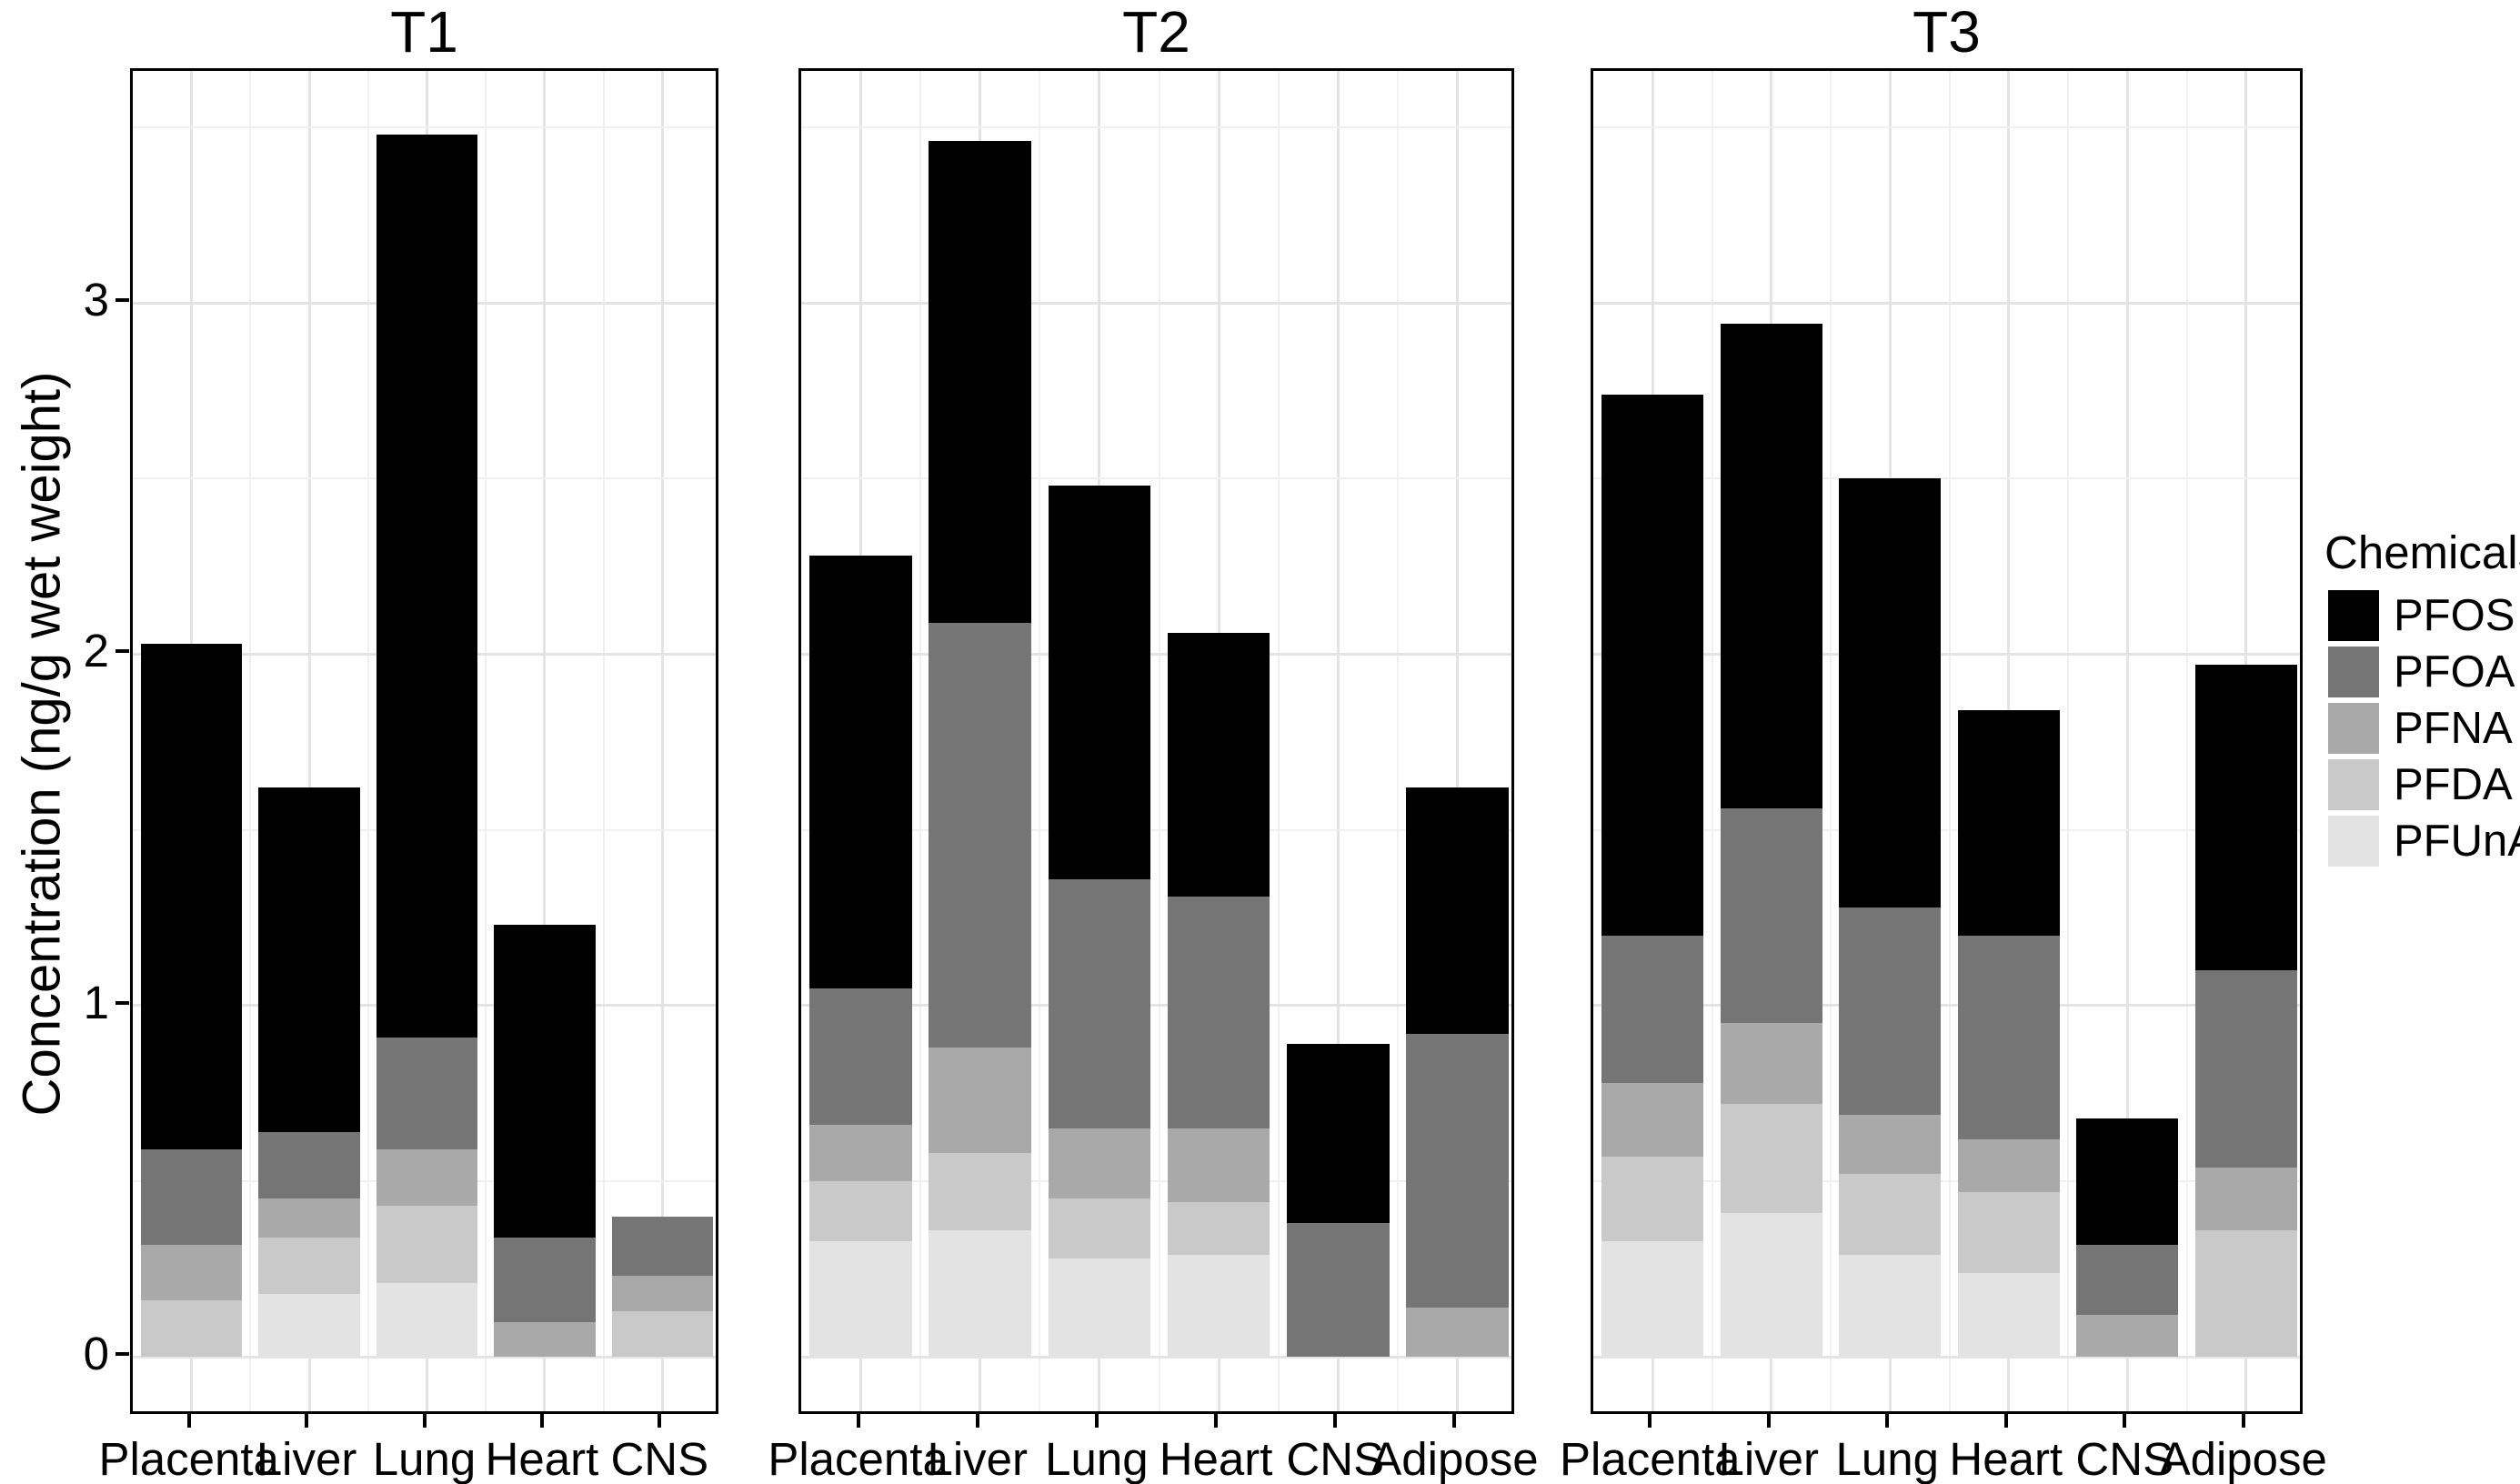  Describe the element at coordinates (424, 32) in the screenshot. I see `panel-title-t1: T1` at that location.